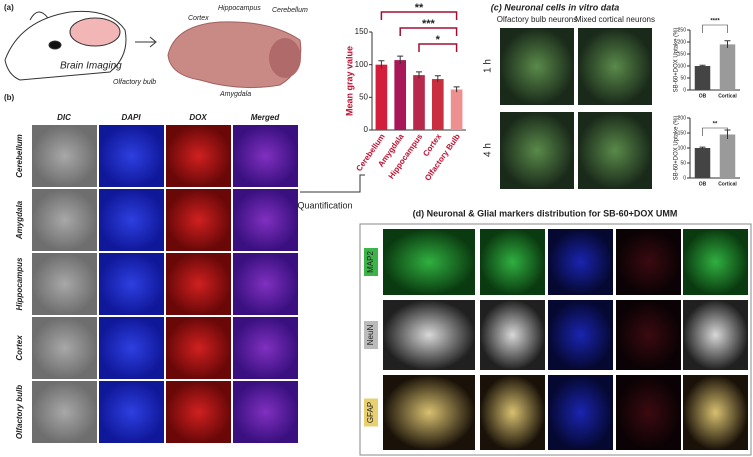 This screenshot has height=457, width=753. I want to click on caption: Brain Imaging, so click(91, 66).